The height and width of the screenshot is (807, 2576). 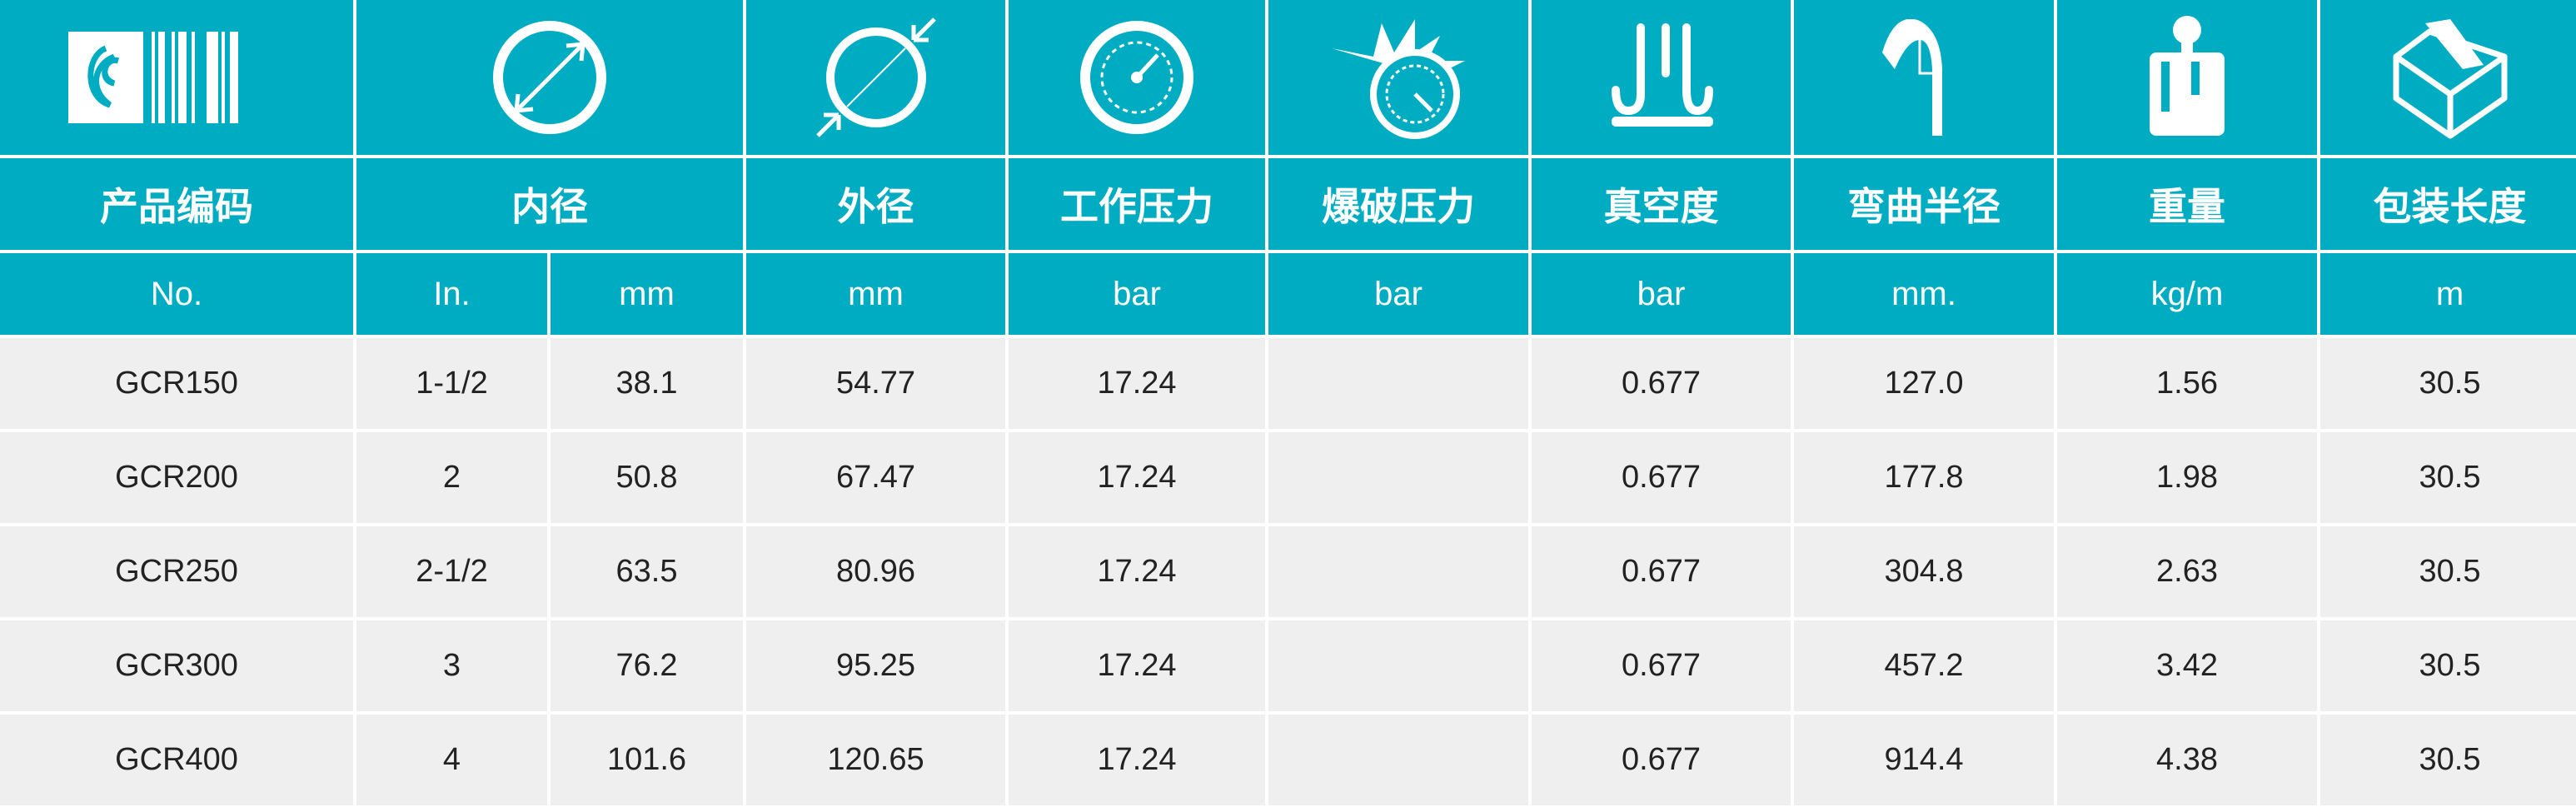 I want to click on table-cell: 1.56, so click(x=2187, y=383).